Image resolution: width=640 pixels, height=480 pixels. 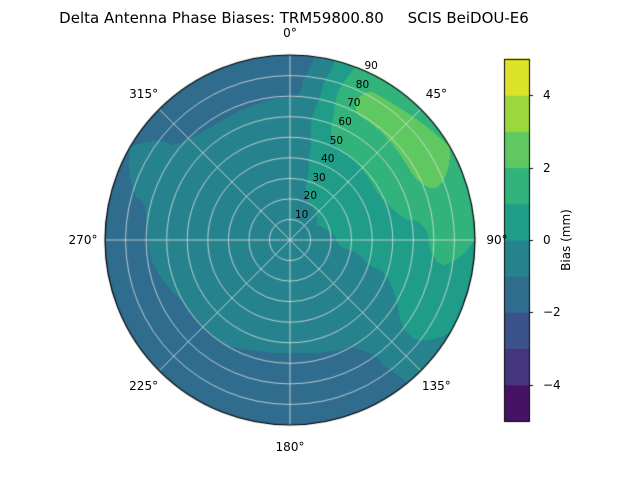 What do you see at coordinates (354, 103) in the screenshot?
I see `radial-tick-label: 70` at bounding box center [354, 103].